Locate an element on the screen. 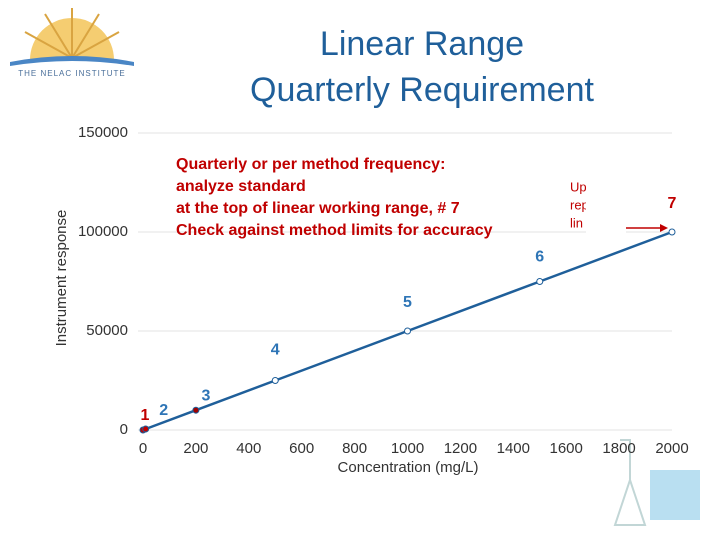 Image resolution: width=720 pixels, height=540 pixels. chart-title: Quarterly Requirement is located at coordinates (422, 90).